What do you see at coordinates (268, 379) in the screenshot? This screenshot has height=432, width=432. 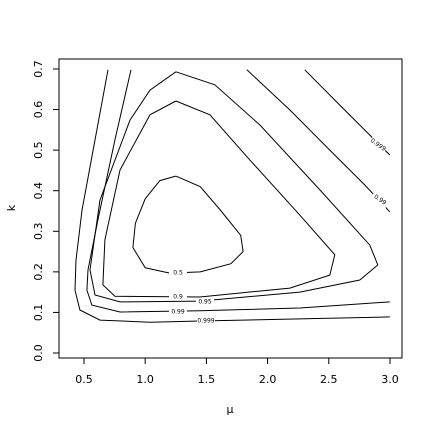 I see `x-tick-label: 2.0` at bounding box center [268, 379].